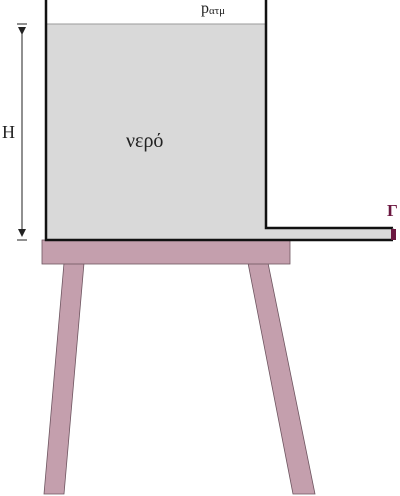  I want to click on table-leg-left, so click(64, 378).